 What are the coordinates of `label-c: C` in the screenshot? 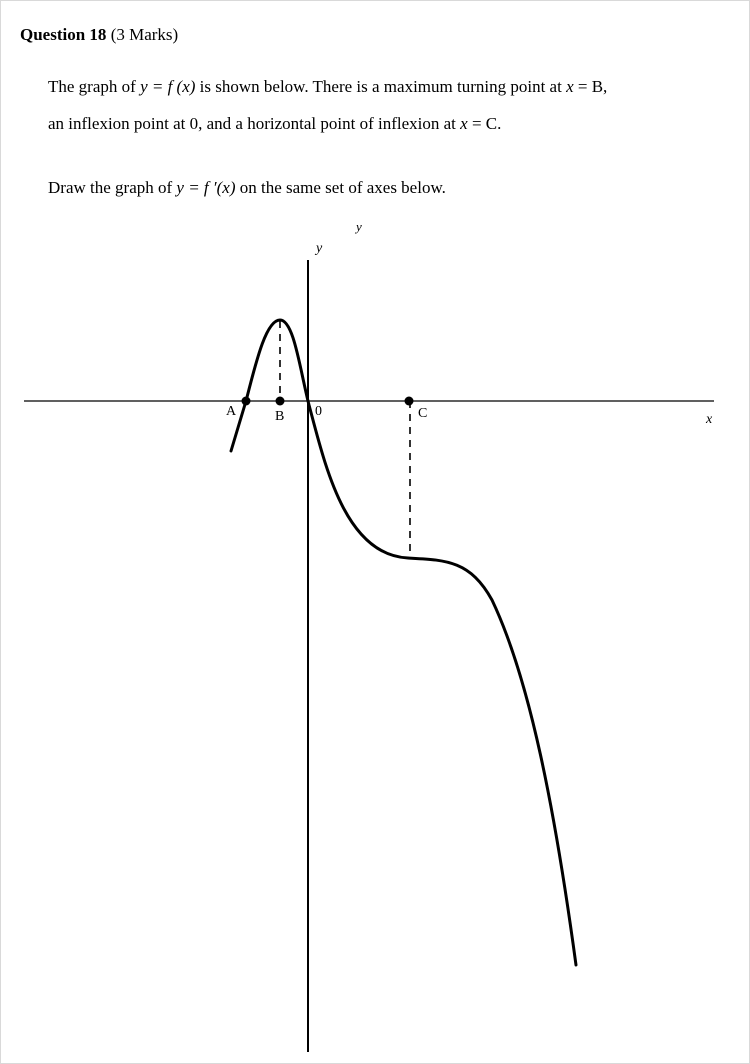 It's located at (422, 413).